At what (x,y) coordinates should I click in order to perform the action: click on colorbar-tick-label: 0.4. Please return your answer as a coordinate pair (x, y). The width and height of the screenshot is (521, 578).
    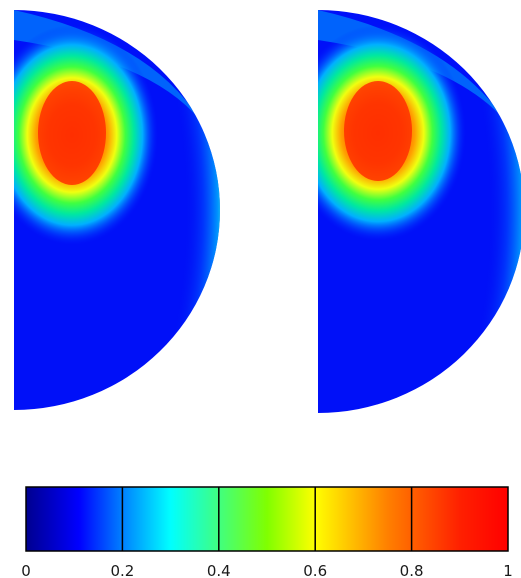
    Looking at the image, I should click on (219, 570).